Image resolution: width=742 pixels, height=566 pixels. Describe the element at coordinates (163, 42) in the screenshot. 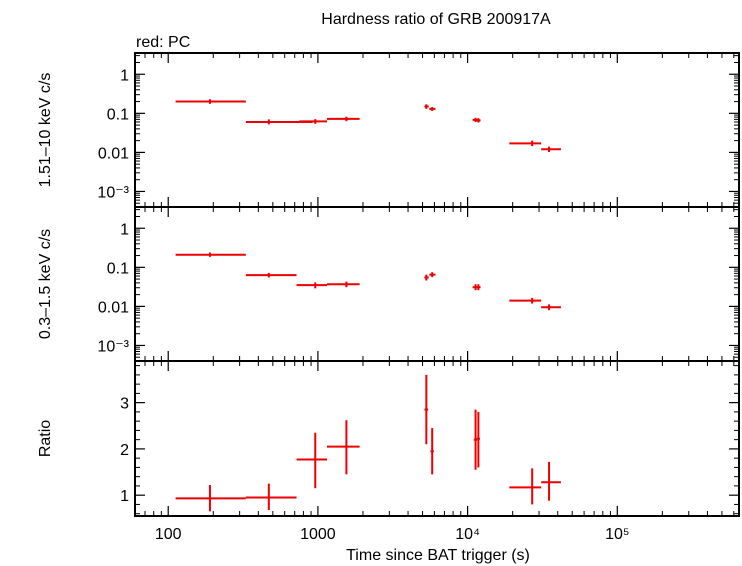

I see `legend-note: red: PC` at that location.